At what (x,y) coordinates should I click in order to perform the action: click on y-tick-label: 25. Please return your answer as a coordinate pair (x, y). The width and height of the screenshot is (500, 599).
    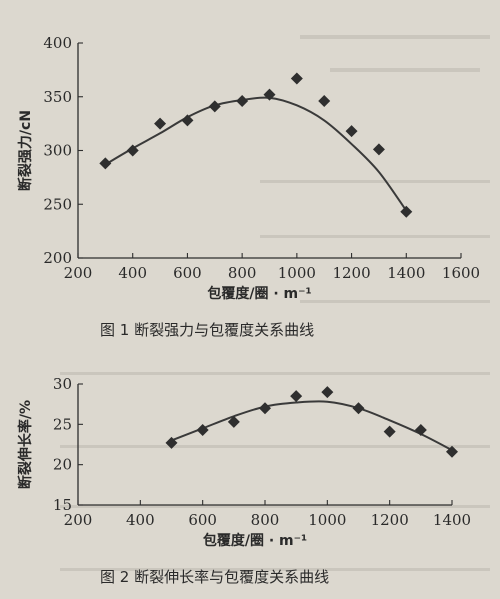
    Looking at the image, I should click on (62, 424).